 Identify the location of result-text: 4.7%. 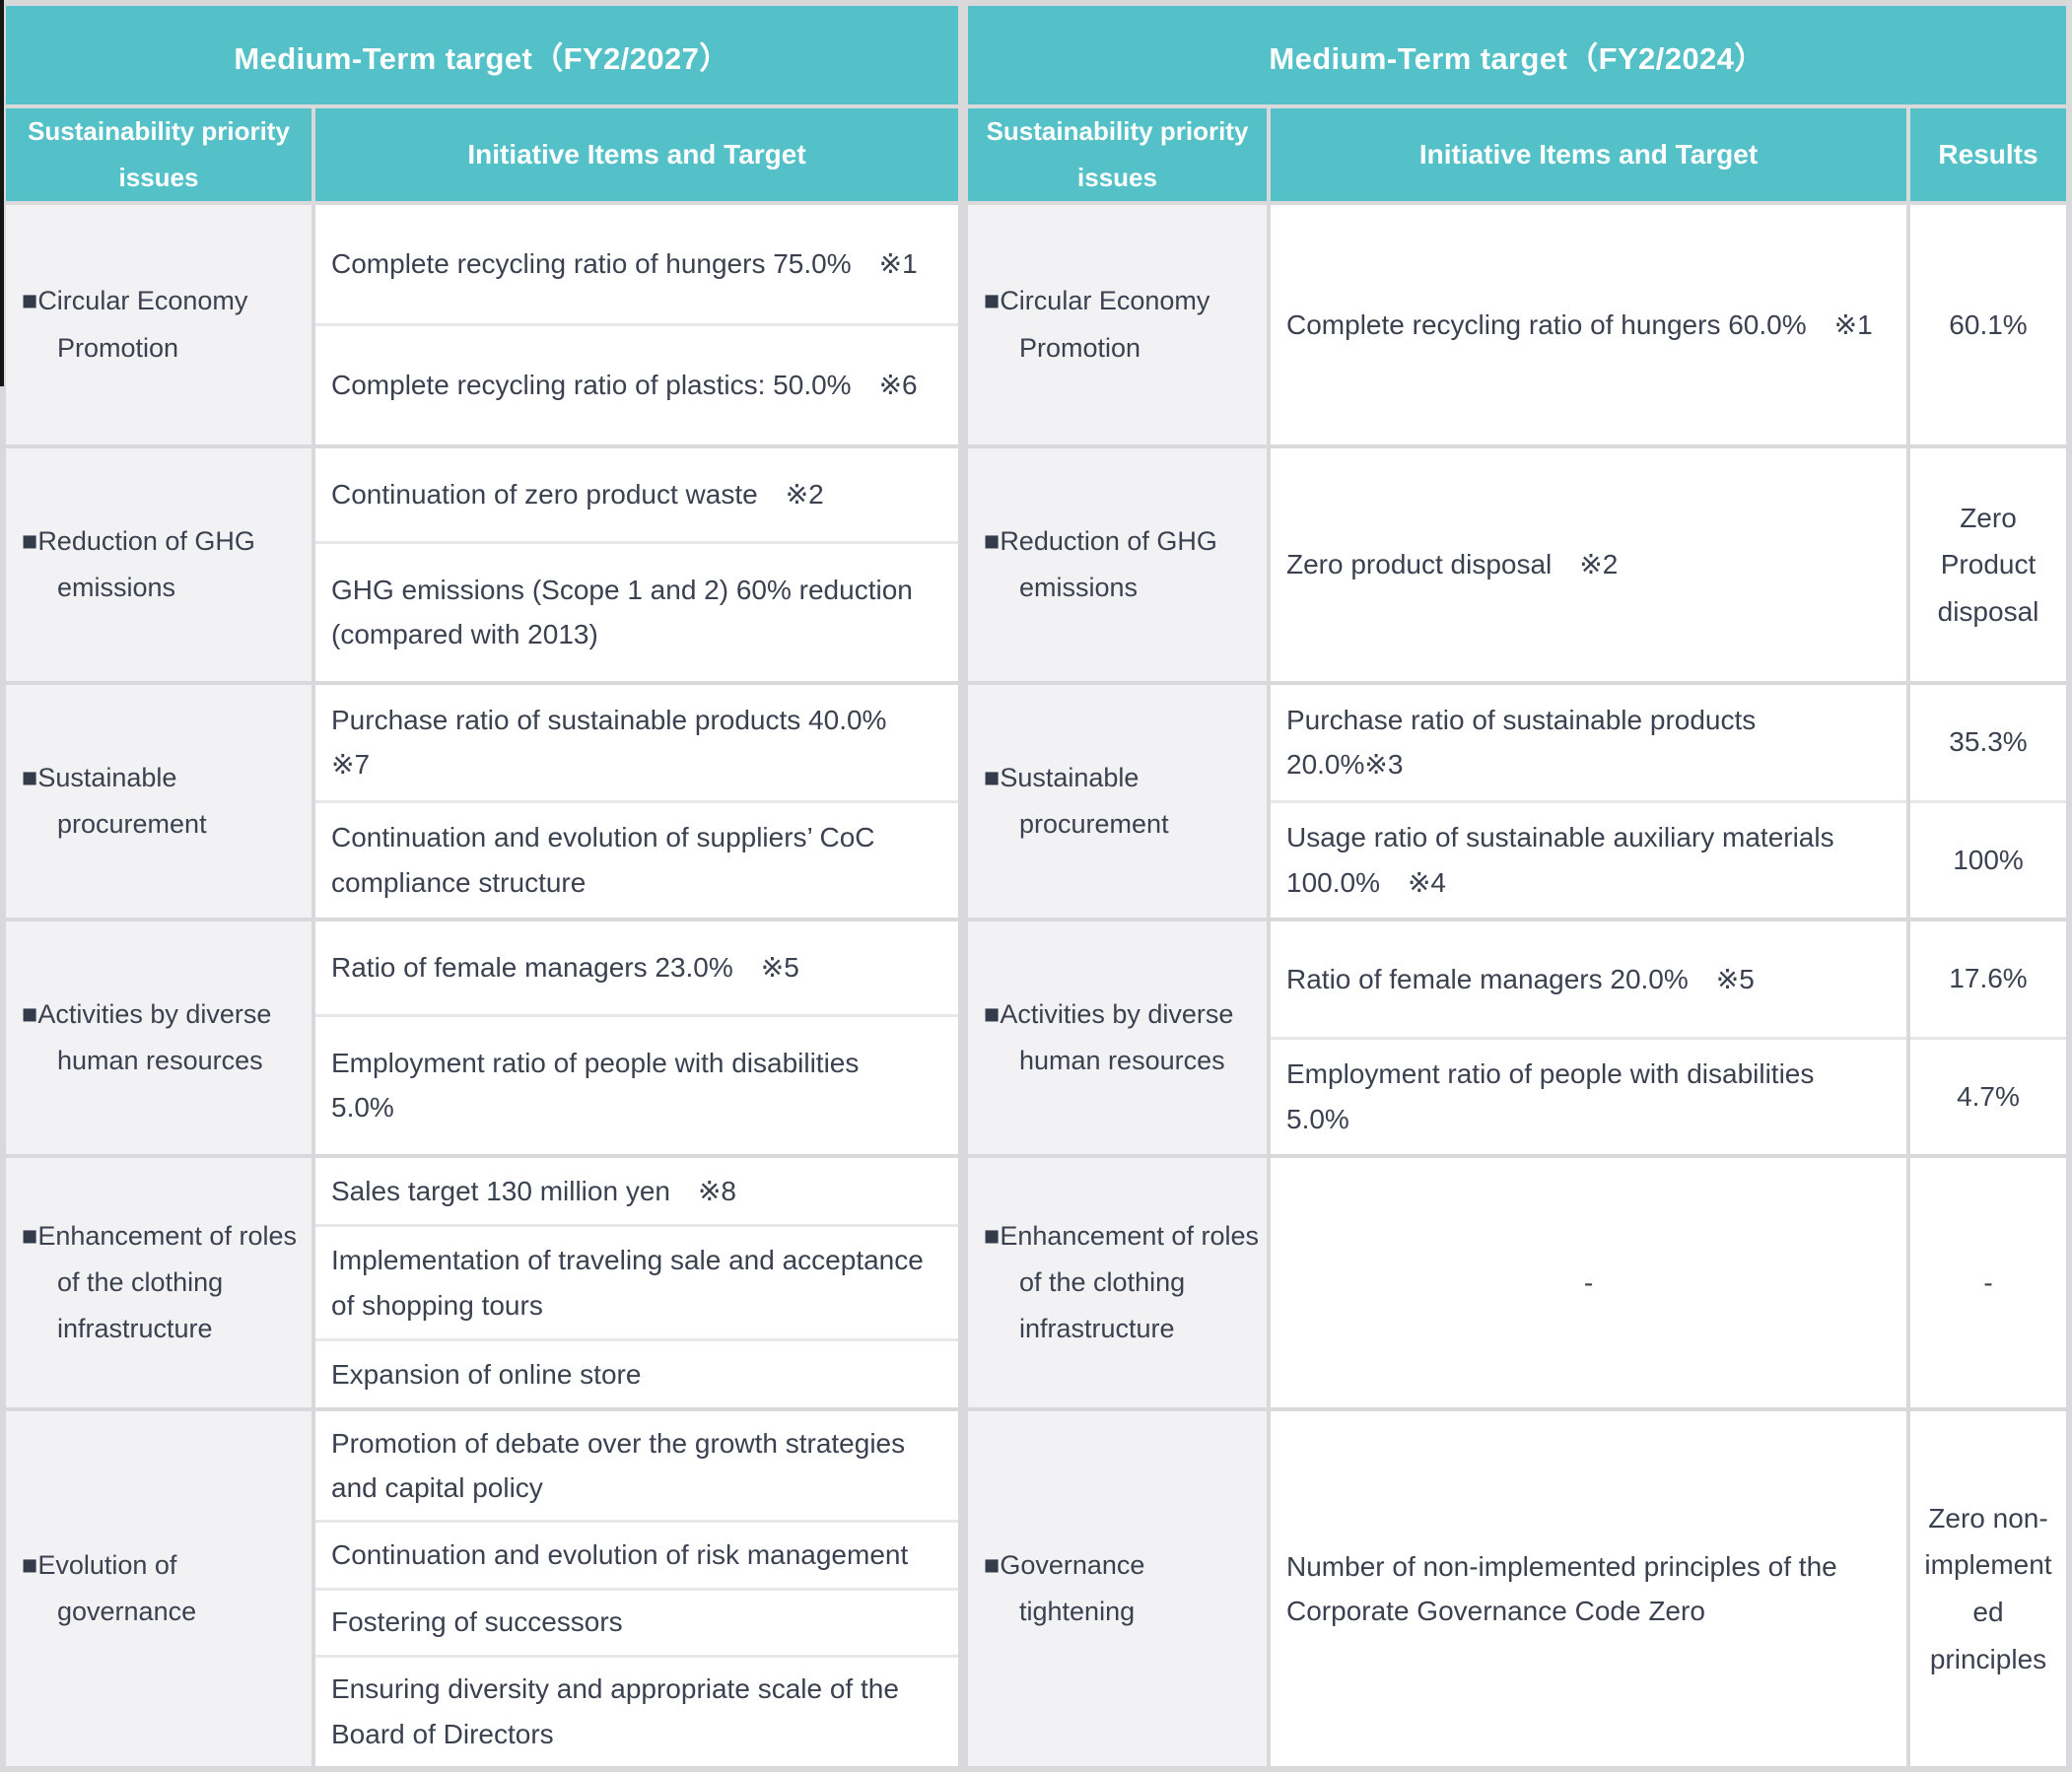
(1989, 1096).